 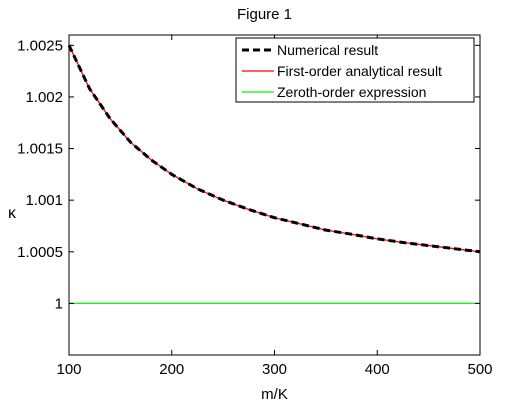 I want to click on x-tick-label: 100, so click(x=68, y=369).